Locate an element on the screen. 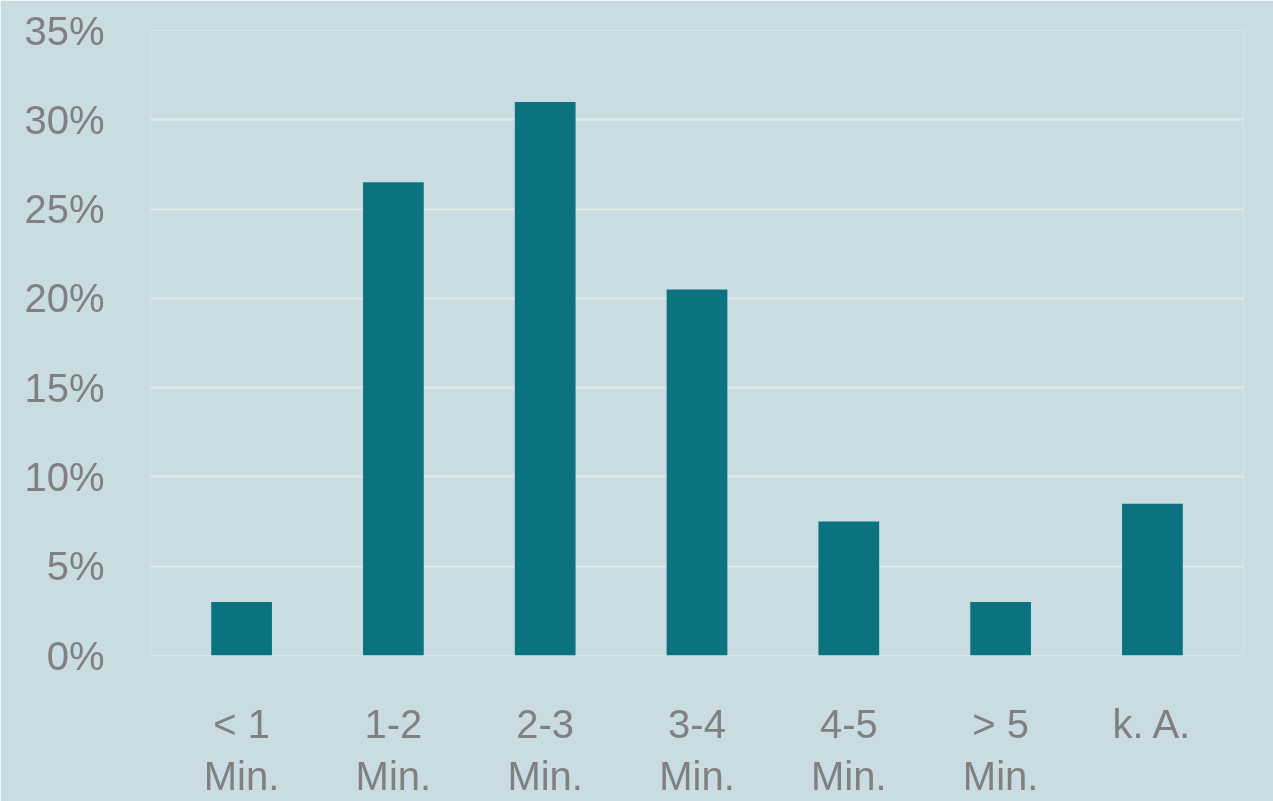 Image resolution: width=1273 pixels, height=801 pixels. x-tick-label: 4-5 Min. is located at coordinates (849, 750).